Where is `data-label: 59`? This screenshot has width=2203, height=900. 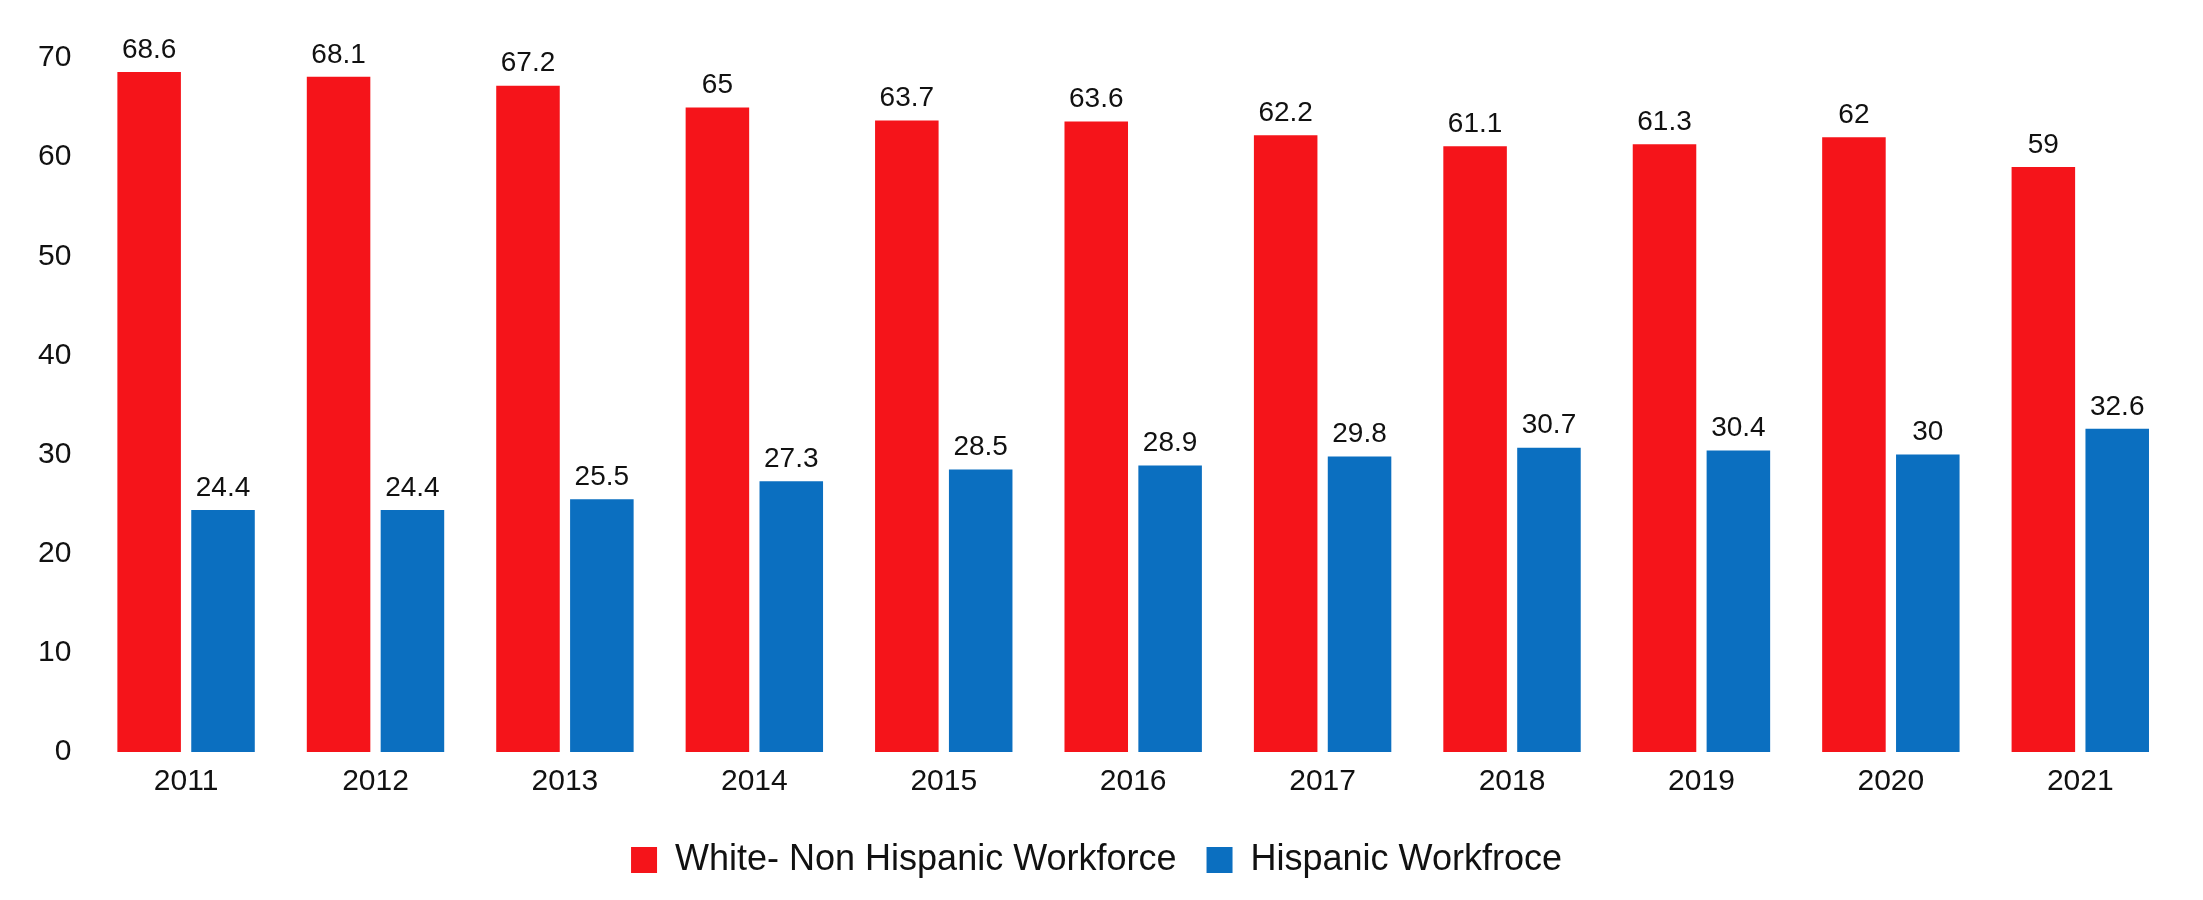 data-label: 59 is located at coordinates (2043, 143).